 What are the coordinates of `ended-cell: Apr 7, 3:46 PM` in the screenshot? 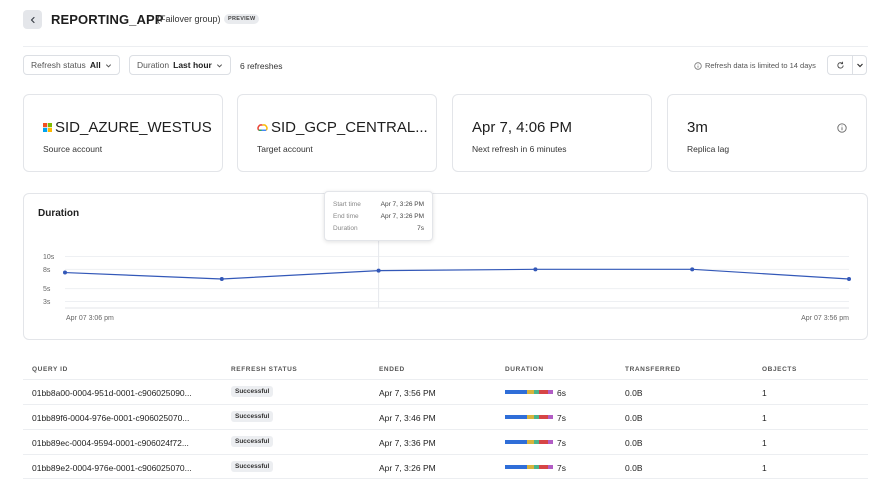 It's located at (407, 418).